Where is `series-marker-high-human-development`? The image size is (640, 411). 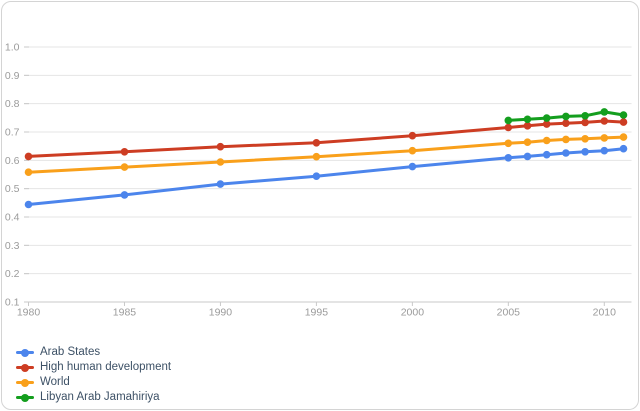 series-marker-high-human-development is located at coordinates (25, 367).